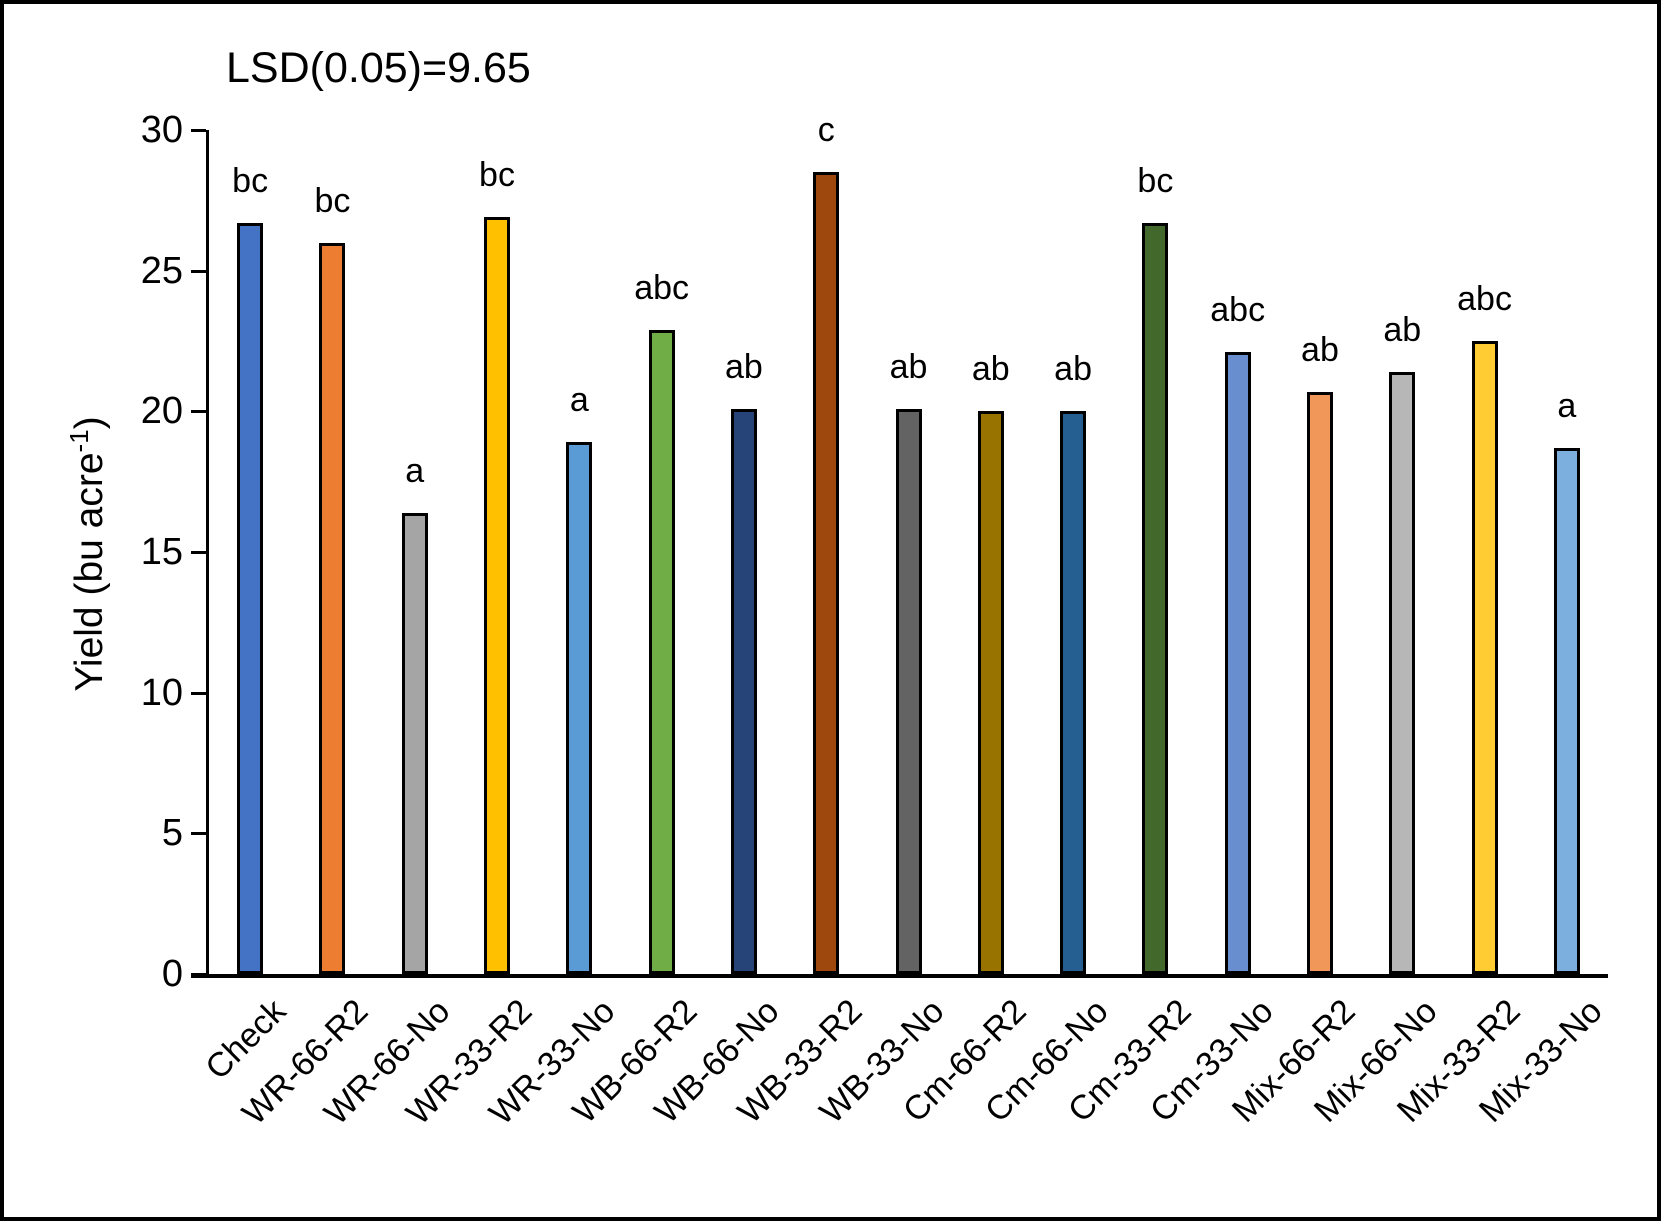 This screenshot has width=1661, height=1221. I want to click on bar-cm-33-r2, so click(1155, 598).